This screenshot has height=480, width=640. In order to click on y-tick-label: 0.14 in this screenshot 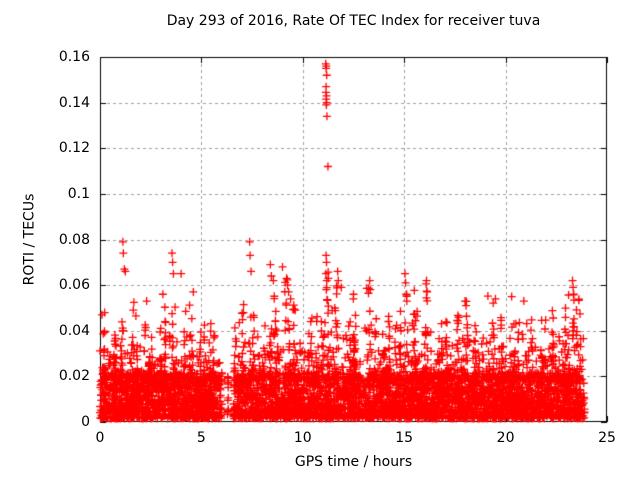, I will do `click(74, 102)`.